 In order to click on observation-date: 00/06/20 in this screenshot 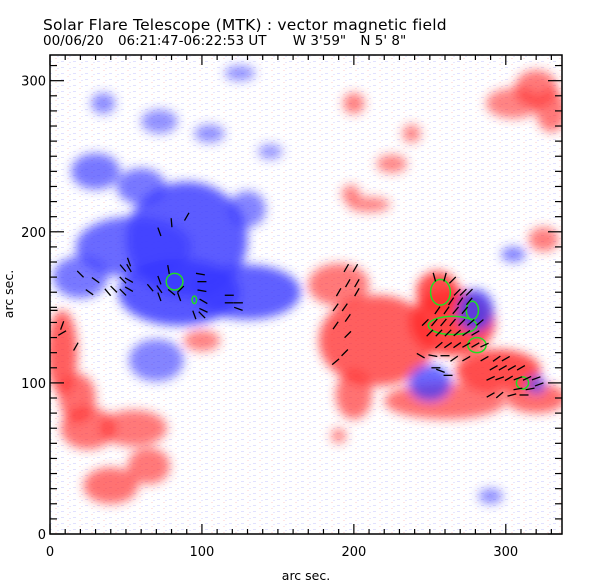, I will do `click(73, 41)`.